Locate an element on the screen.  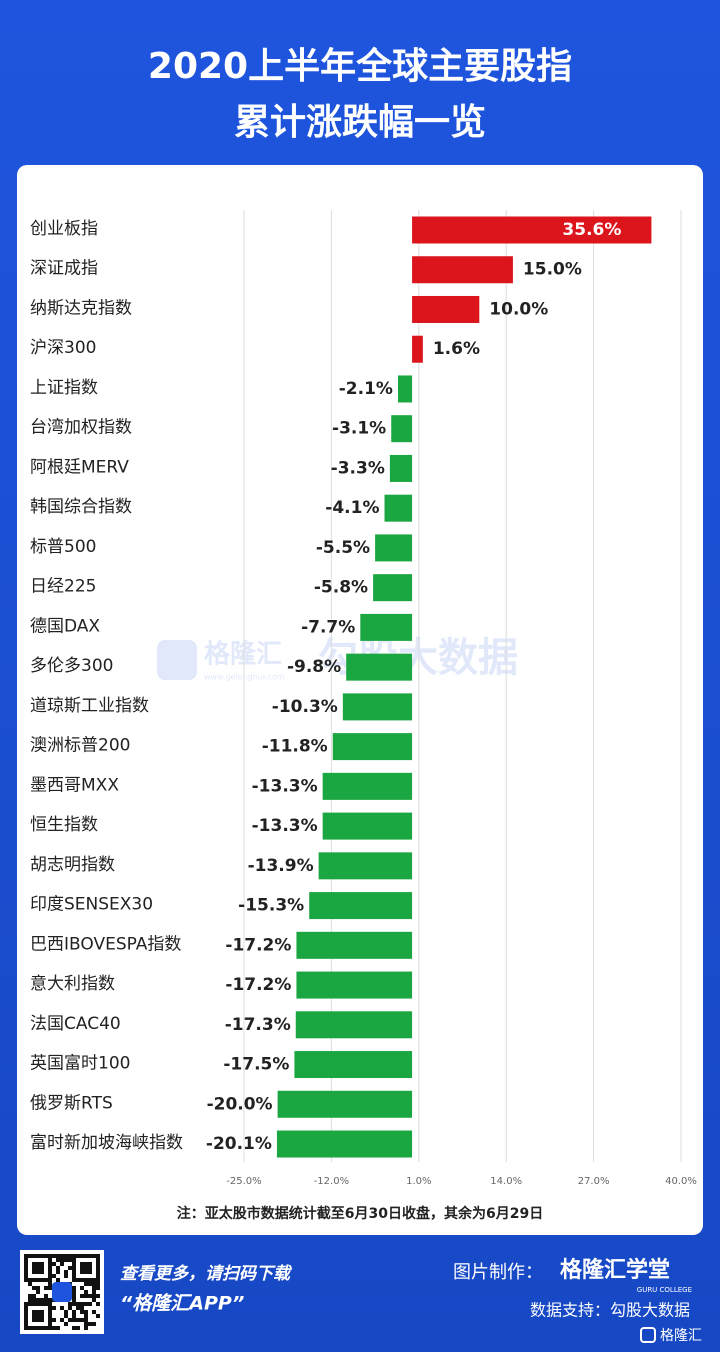
category-label: 印度SENSEX30 is located at coordinates (91, 905).